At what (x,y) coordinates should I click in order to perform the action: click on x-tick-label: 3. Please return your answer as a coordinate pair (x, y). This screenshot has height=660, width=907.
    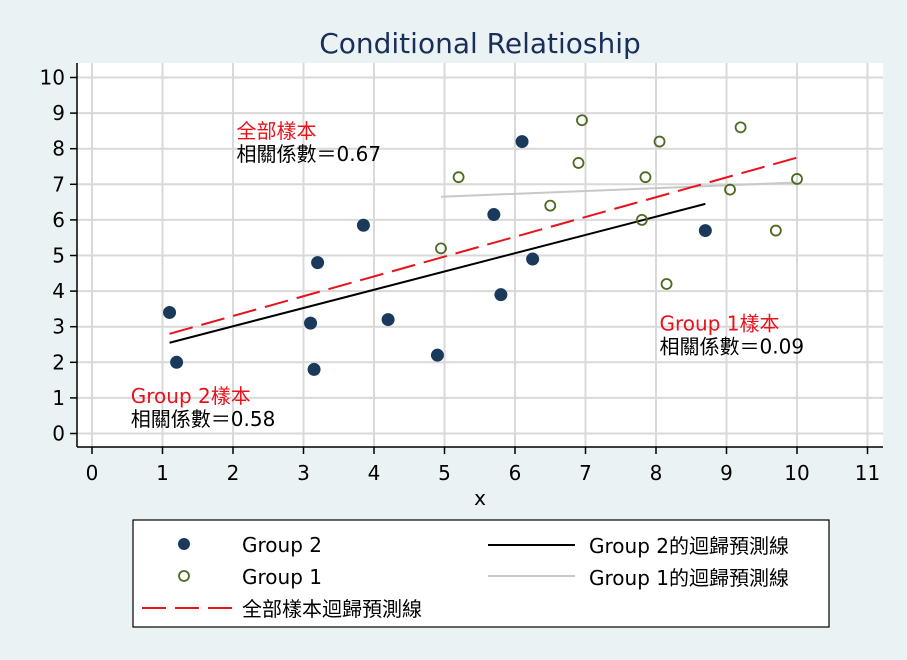
    Looking at the image, I should click on (303, 473).